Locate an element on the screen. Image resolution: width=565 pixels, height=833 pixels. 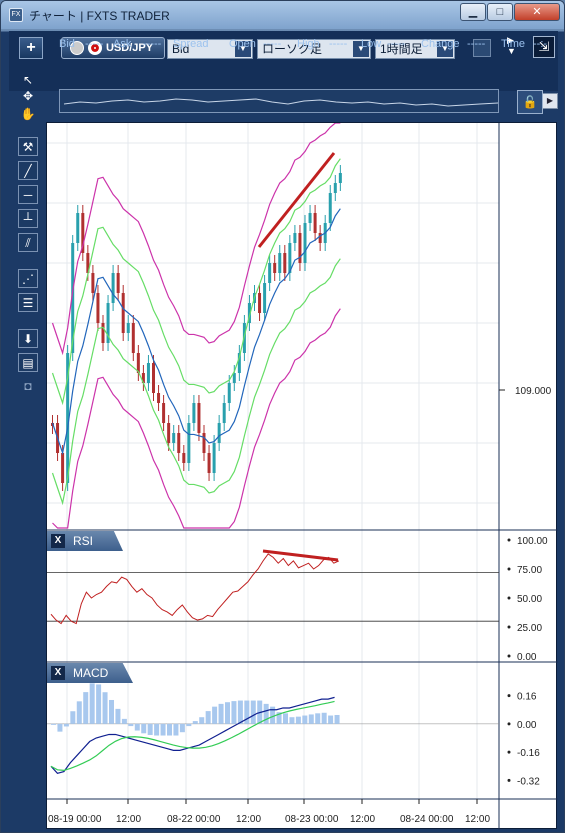
maximize-button: □ is located at coordinates (500, 12).